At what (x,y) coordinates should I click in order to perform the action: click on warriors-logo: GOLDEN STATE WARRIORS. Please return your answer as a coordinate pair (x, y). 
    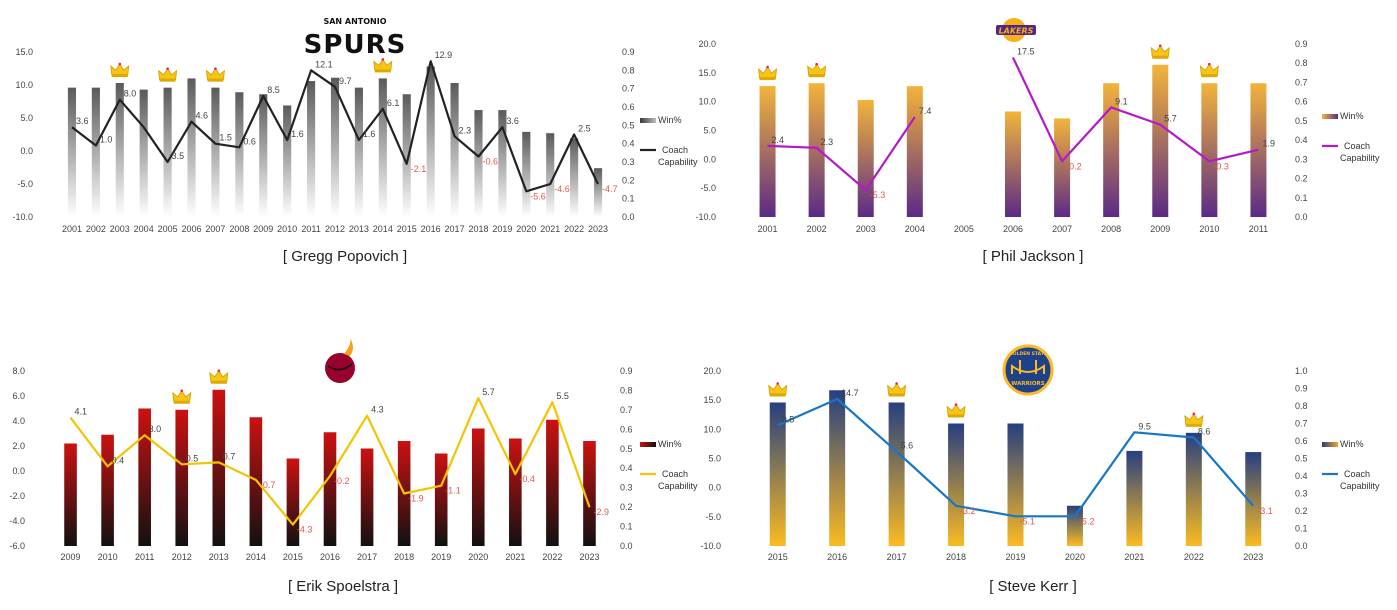
    Looking at the image, I should click on (1028, 370).